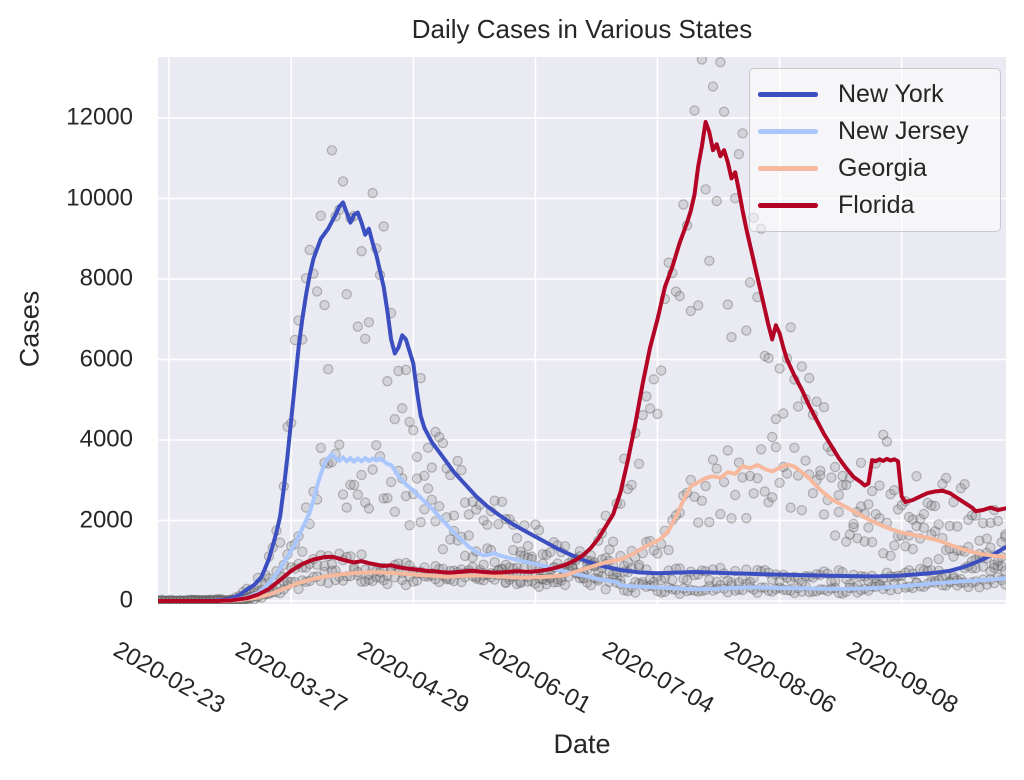  What do you see at coordinates (126, 600) in the screenshot?
I see `y-tick-label: 0` at bounding box center [126, 600].